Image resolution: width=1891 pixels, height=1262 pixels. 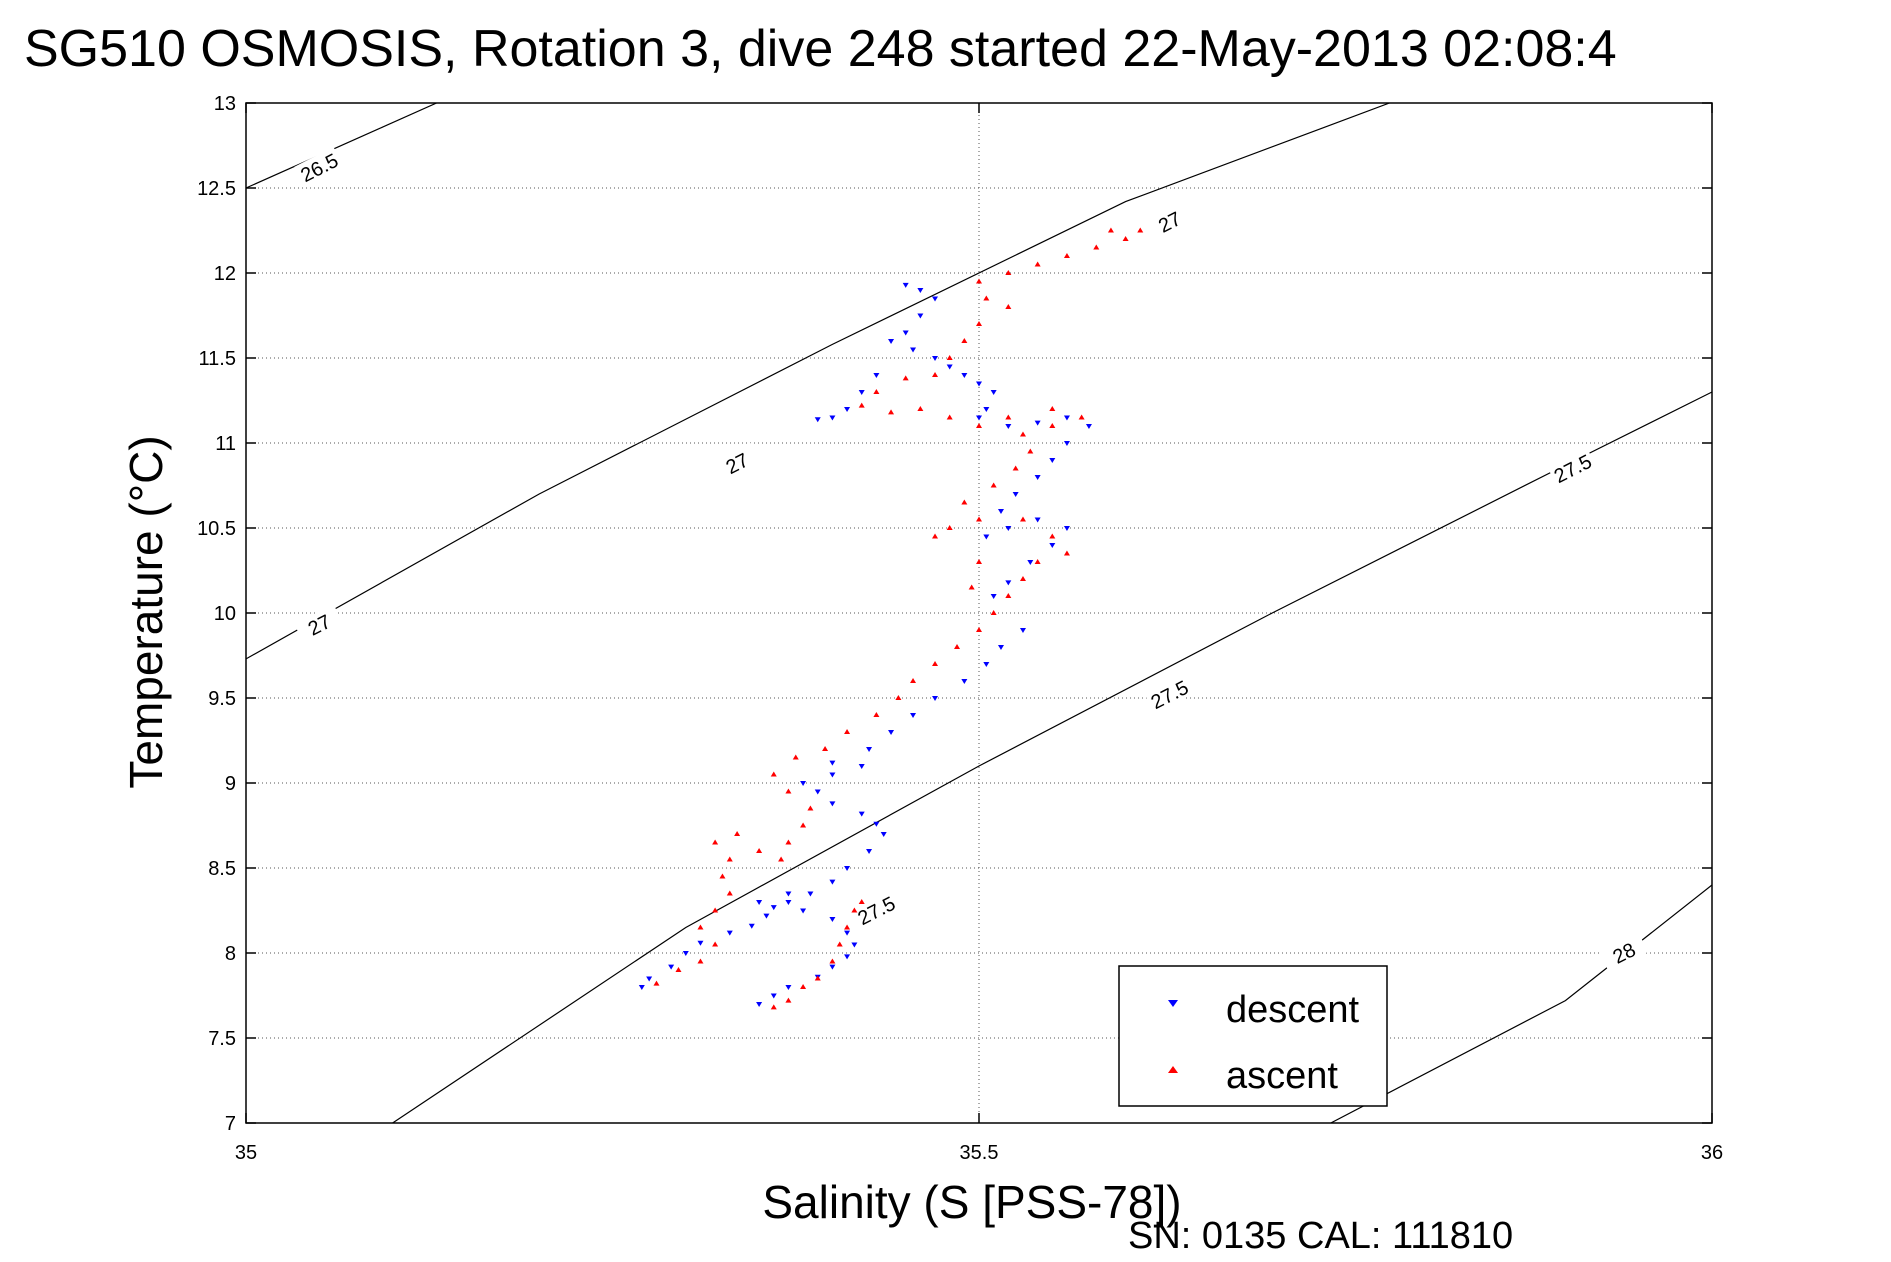 I want to click on contour-label-group: 27.5, so click(x=1169, y=693).